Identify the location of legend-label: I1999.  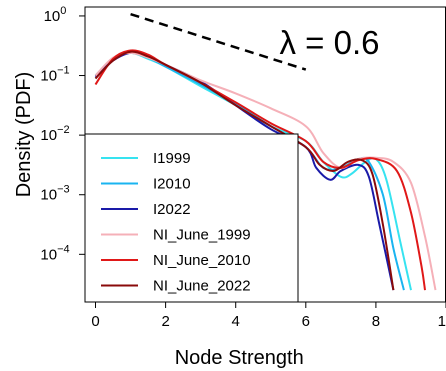
(172, 158).